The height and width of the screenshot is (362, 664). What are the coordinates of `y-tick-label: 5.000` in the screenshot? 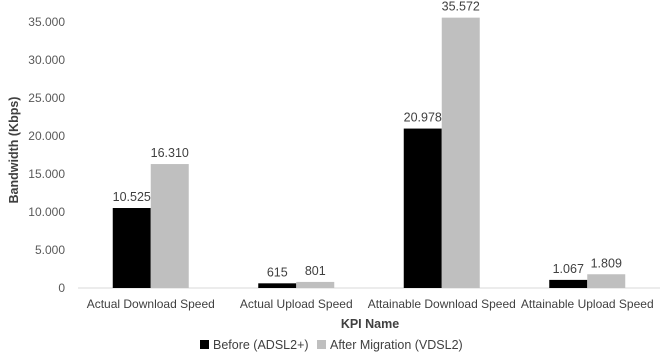 It's located at (50, 250).